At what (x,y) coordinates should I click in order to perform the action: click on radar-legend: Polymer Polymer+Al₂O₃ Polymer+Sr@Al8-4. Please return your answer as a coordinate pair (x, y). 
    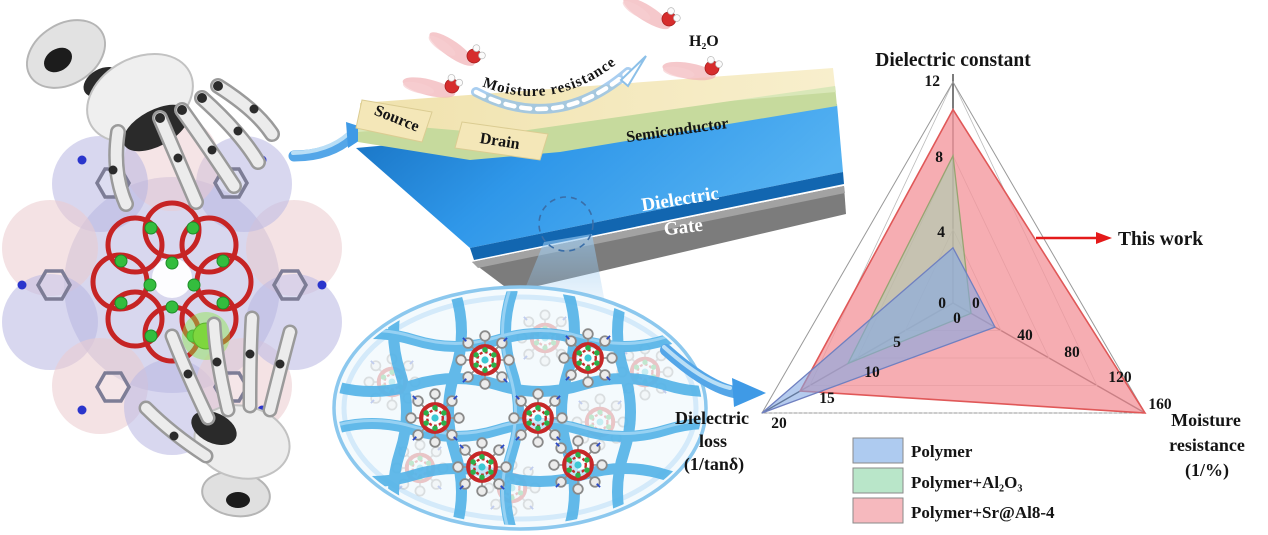
    Looking at the image, I should click on (953, 480).